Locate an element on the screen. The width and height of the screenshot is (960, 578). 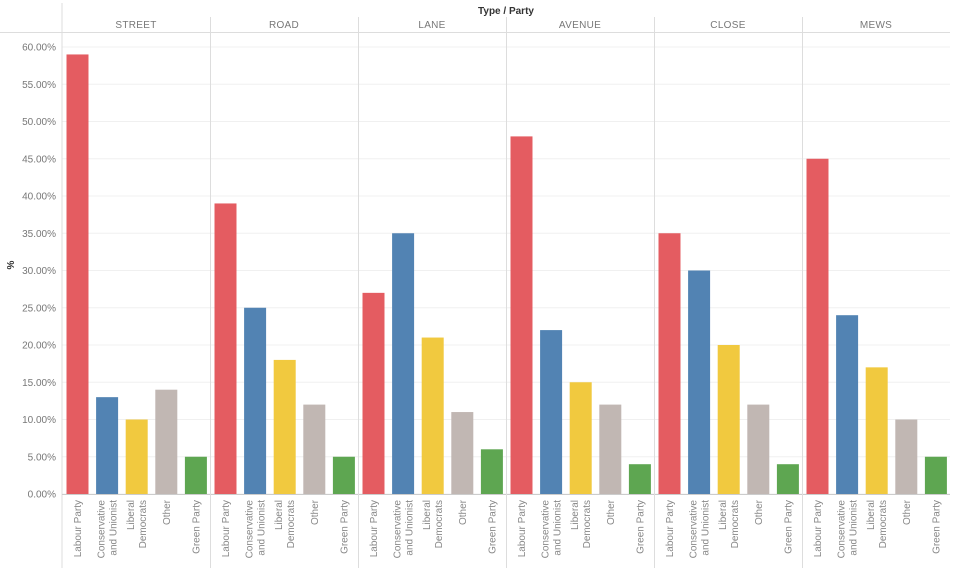
y-tick-label: 20.00% is located at coordinates (39, 346).